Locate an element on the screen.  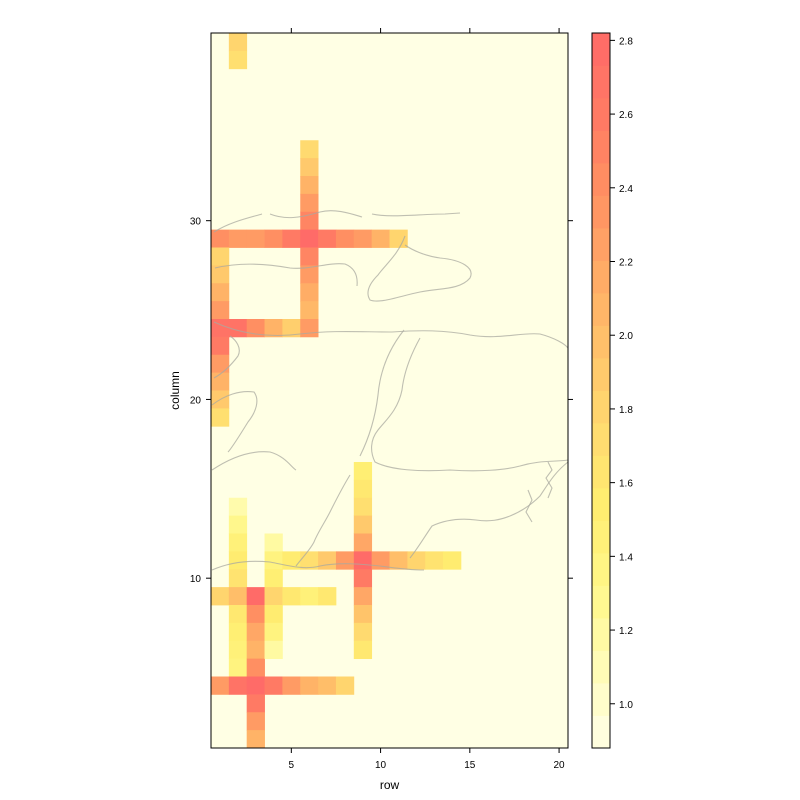
colorbar-tick-label: 2.0 is located at coordinates (626, 336).